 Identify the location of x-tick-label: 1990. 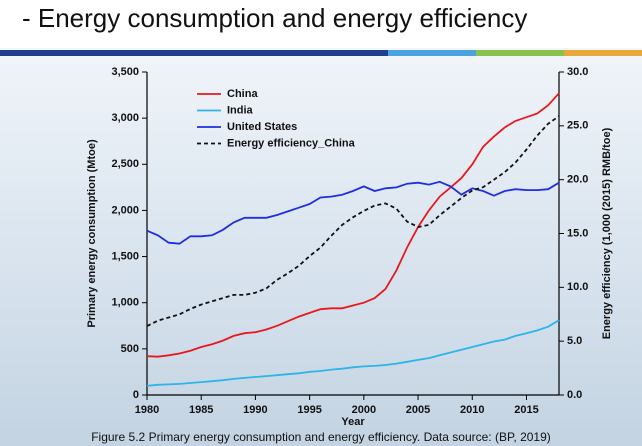
(255, 410).